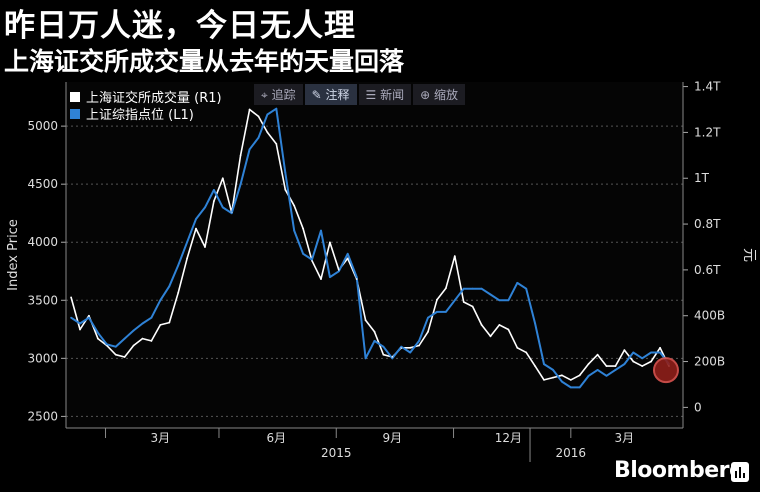  I want to click on zoom-button: ⊕ 缩放, so click(439, 94).